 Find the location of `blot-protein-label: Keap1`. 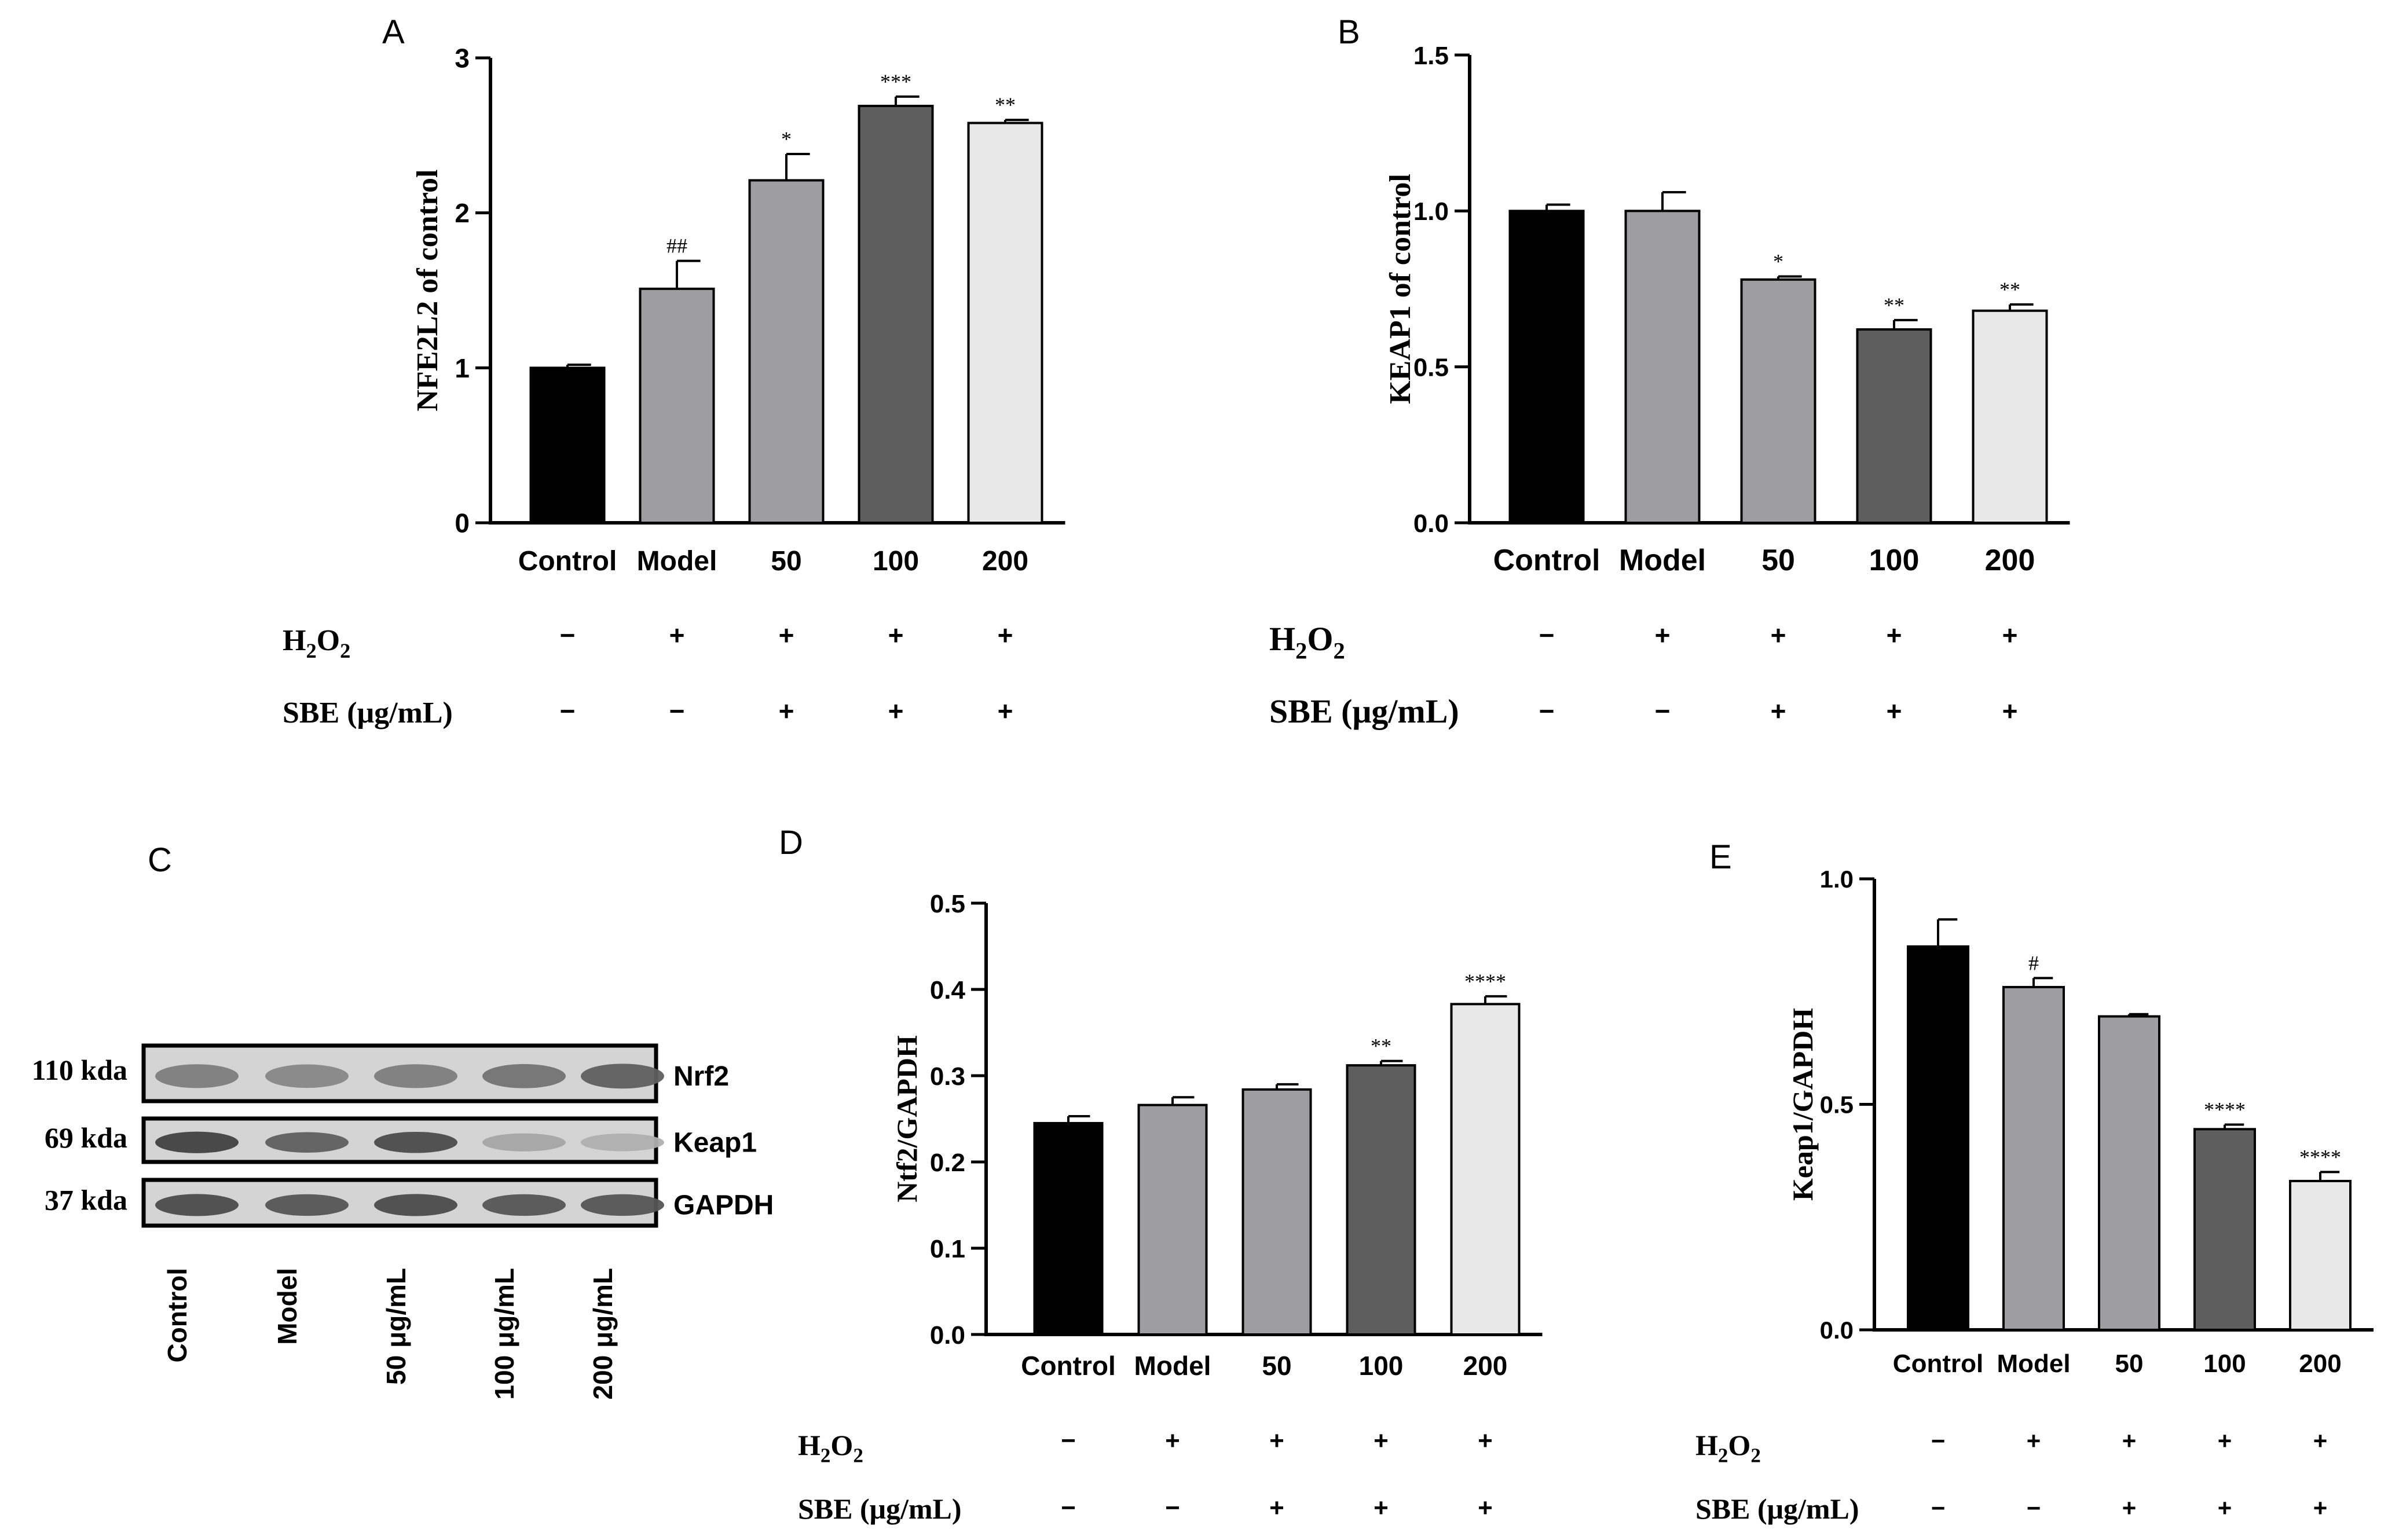

blot-protein-label: Keap1 is located at coordinates (715, 1142).